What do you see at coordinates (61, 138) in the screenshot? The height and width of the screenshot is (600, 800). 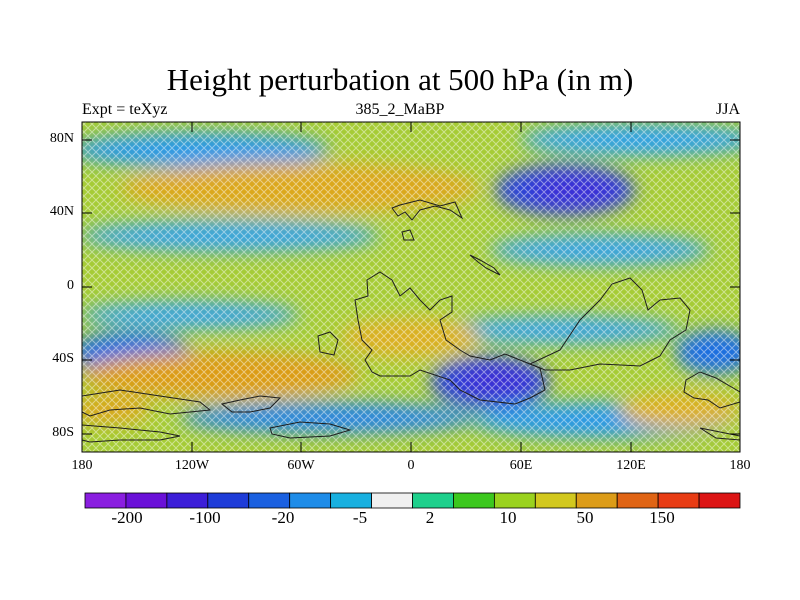 I see `y-tick-label: 80N` at bounding box center [61, 138].